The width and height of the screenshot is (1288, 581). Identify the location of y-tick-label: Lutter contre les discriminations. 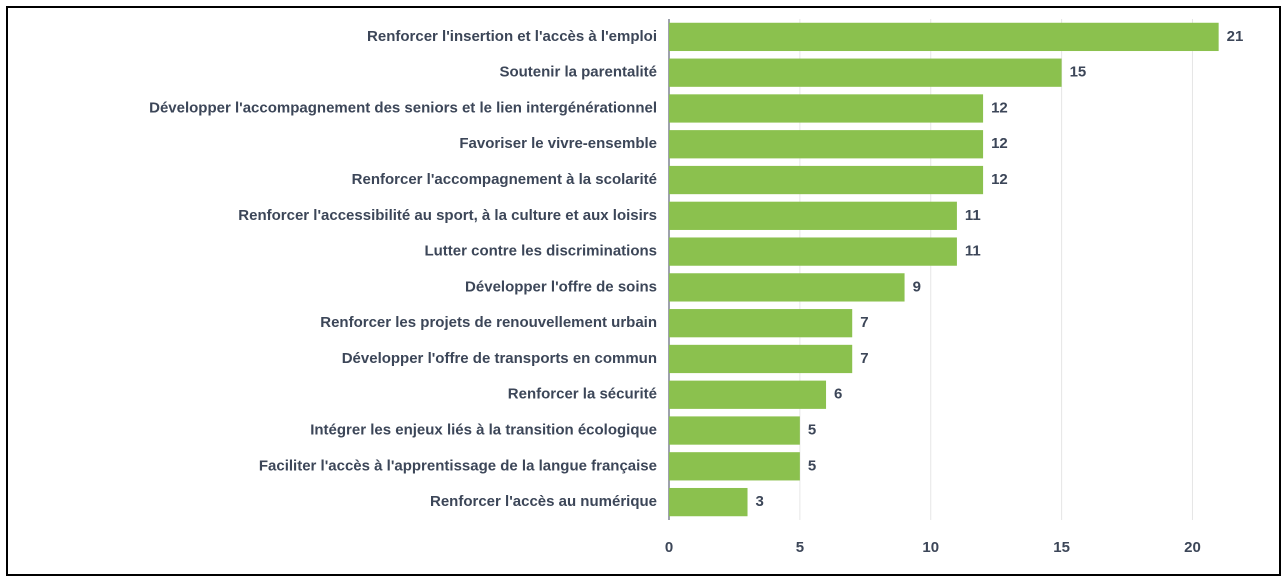
(540, 251).